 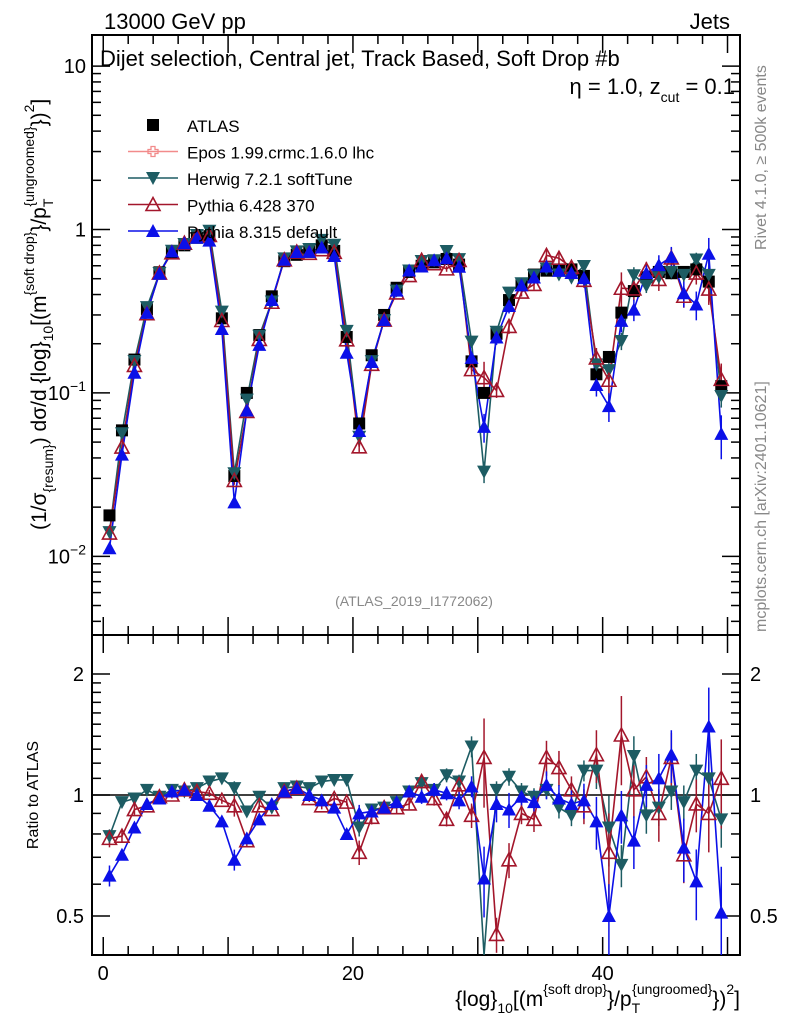 What do you see at coordinates (33, 795) in the screenshot?
I see `ratio-y-axis-label: Ratio to ATLAS` at bounding box center [33, 795].